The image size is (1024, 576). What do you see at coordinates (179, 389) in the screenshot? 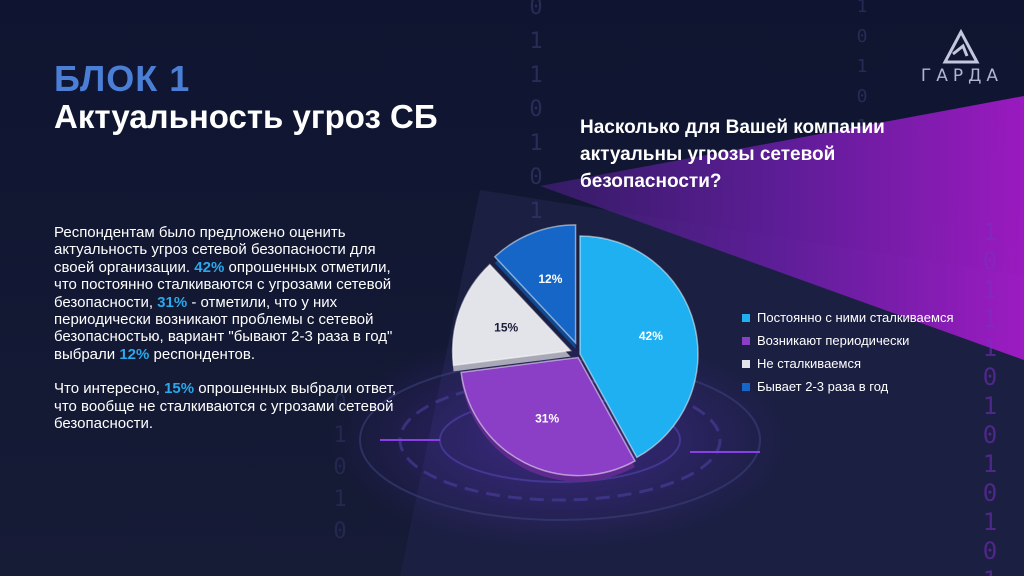
I see `highlight-percent: 15%` at bounding box center [179, 389].